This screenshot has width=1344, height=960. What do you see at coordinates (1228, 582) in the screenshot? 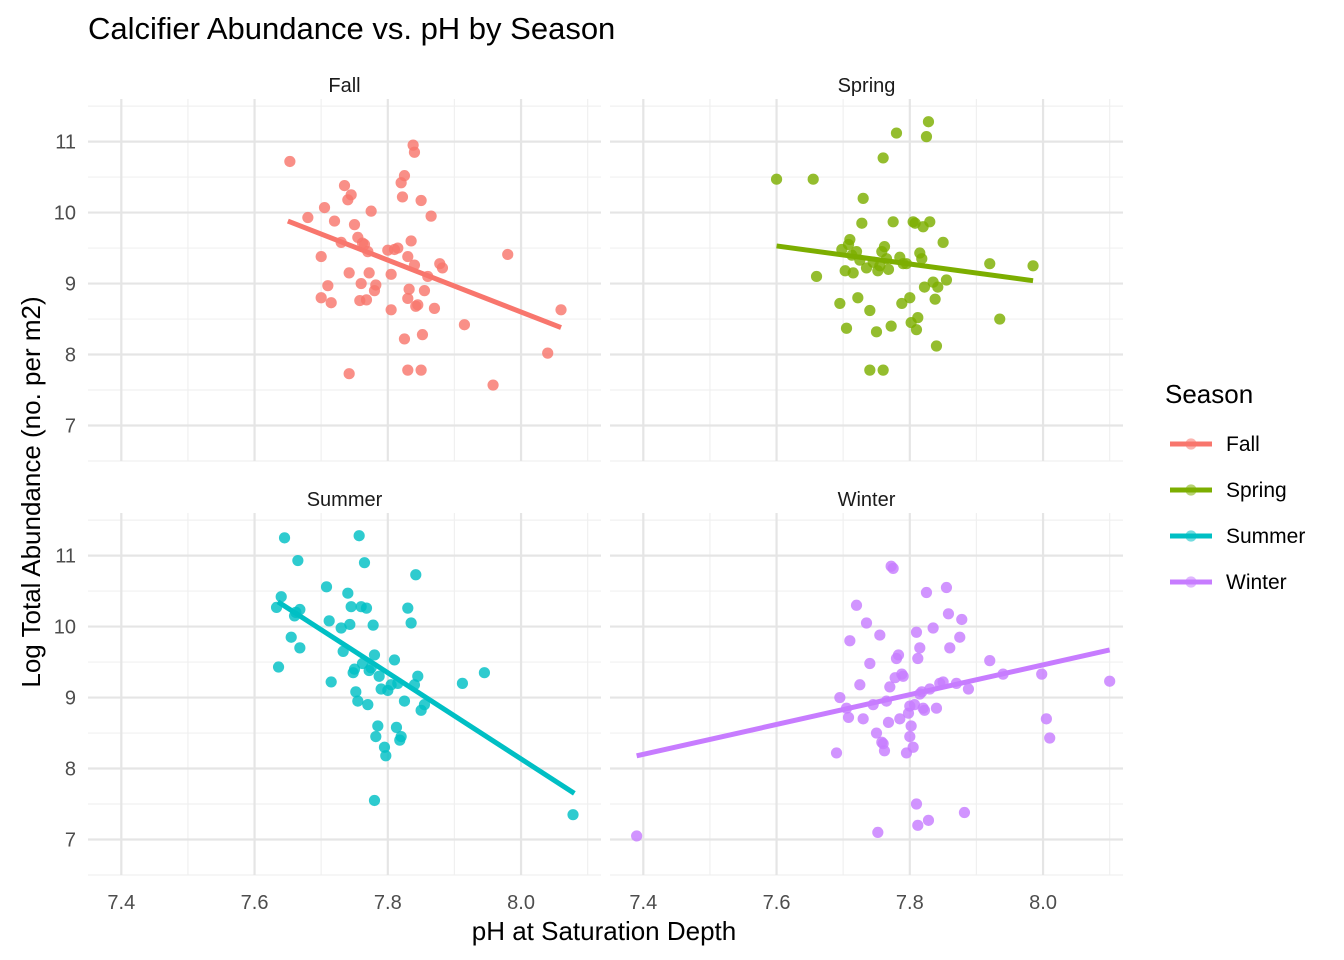
I see `legend-item-winter: Winter` at bounding box center [1228, 582].